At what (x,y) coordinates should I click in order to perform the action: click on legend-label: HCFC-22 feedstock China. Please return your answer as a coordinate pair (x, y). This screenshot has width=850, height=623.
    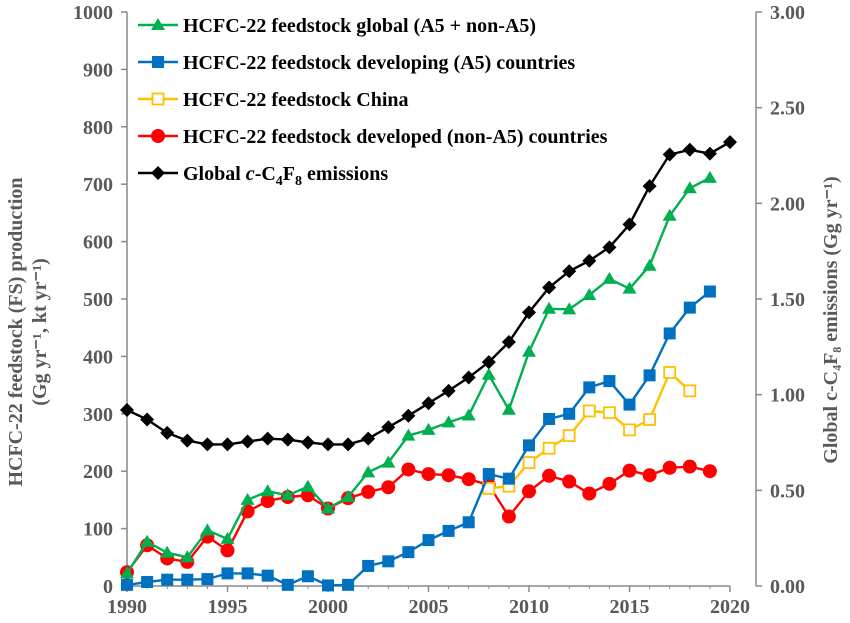
    Looking at the image, I should click on (296, 100).